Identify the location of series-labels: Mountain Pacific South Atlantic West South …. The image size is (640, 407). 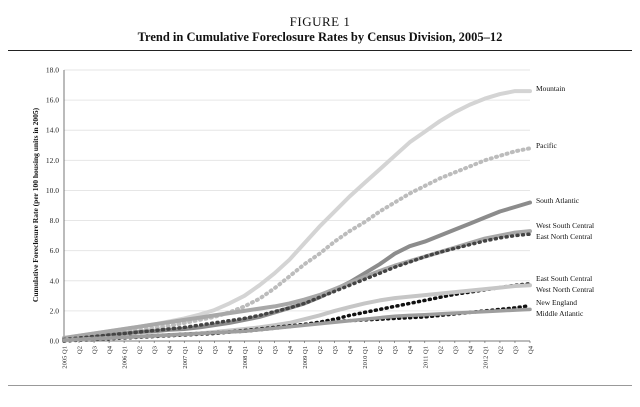
(565, 201).